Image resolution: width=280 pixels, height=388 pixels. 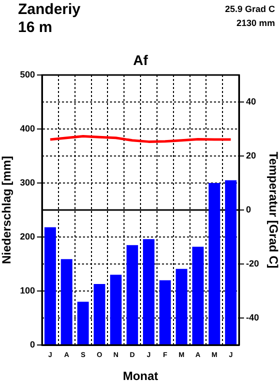 I want to click on y-tick-label: 100, so click(x=27, y=290).